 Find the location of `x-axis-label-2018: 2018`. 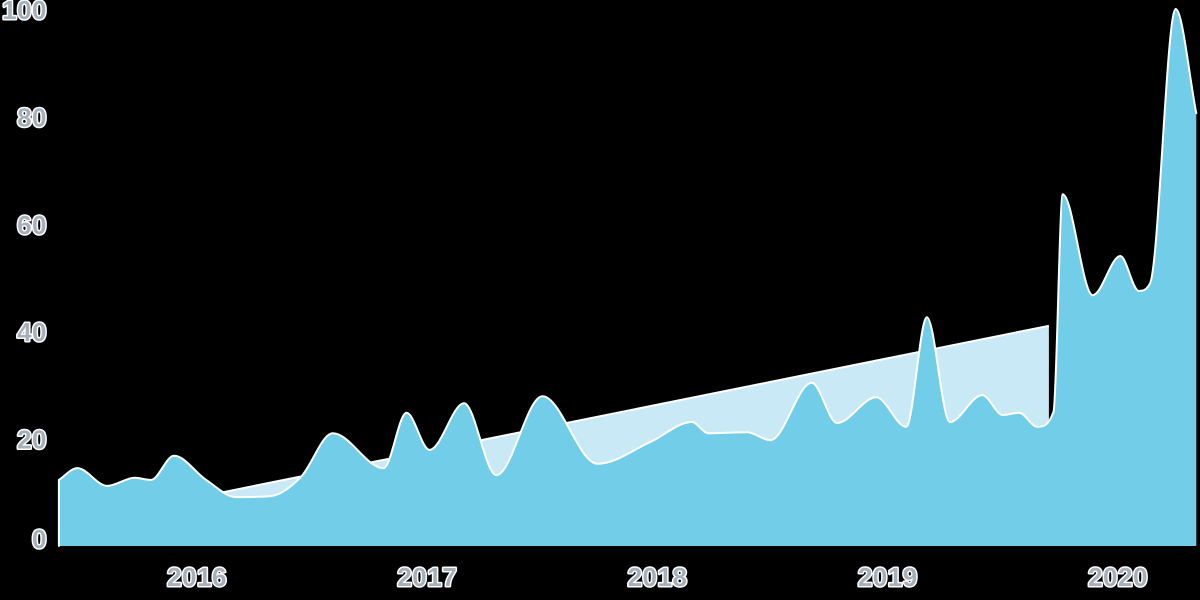

x-axis-label-2018: 2018 is located at coordinates (658, 577).